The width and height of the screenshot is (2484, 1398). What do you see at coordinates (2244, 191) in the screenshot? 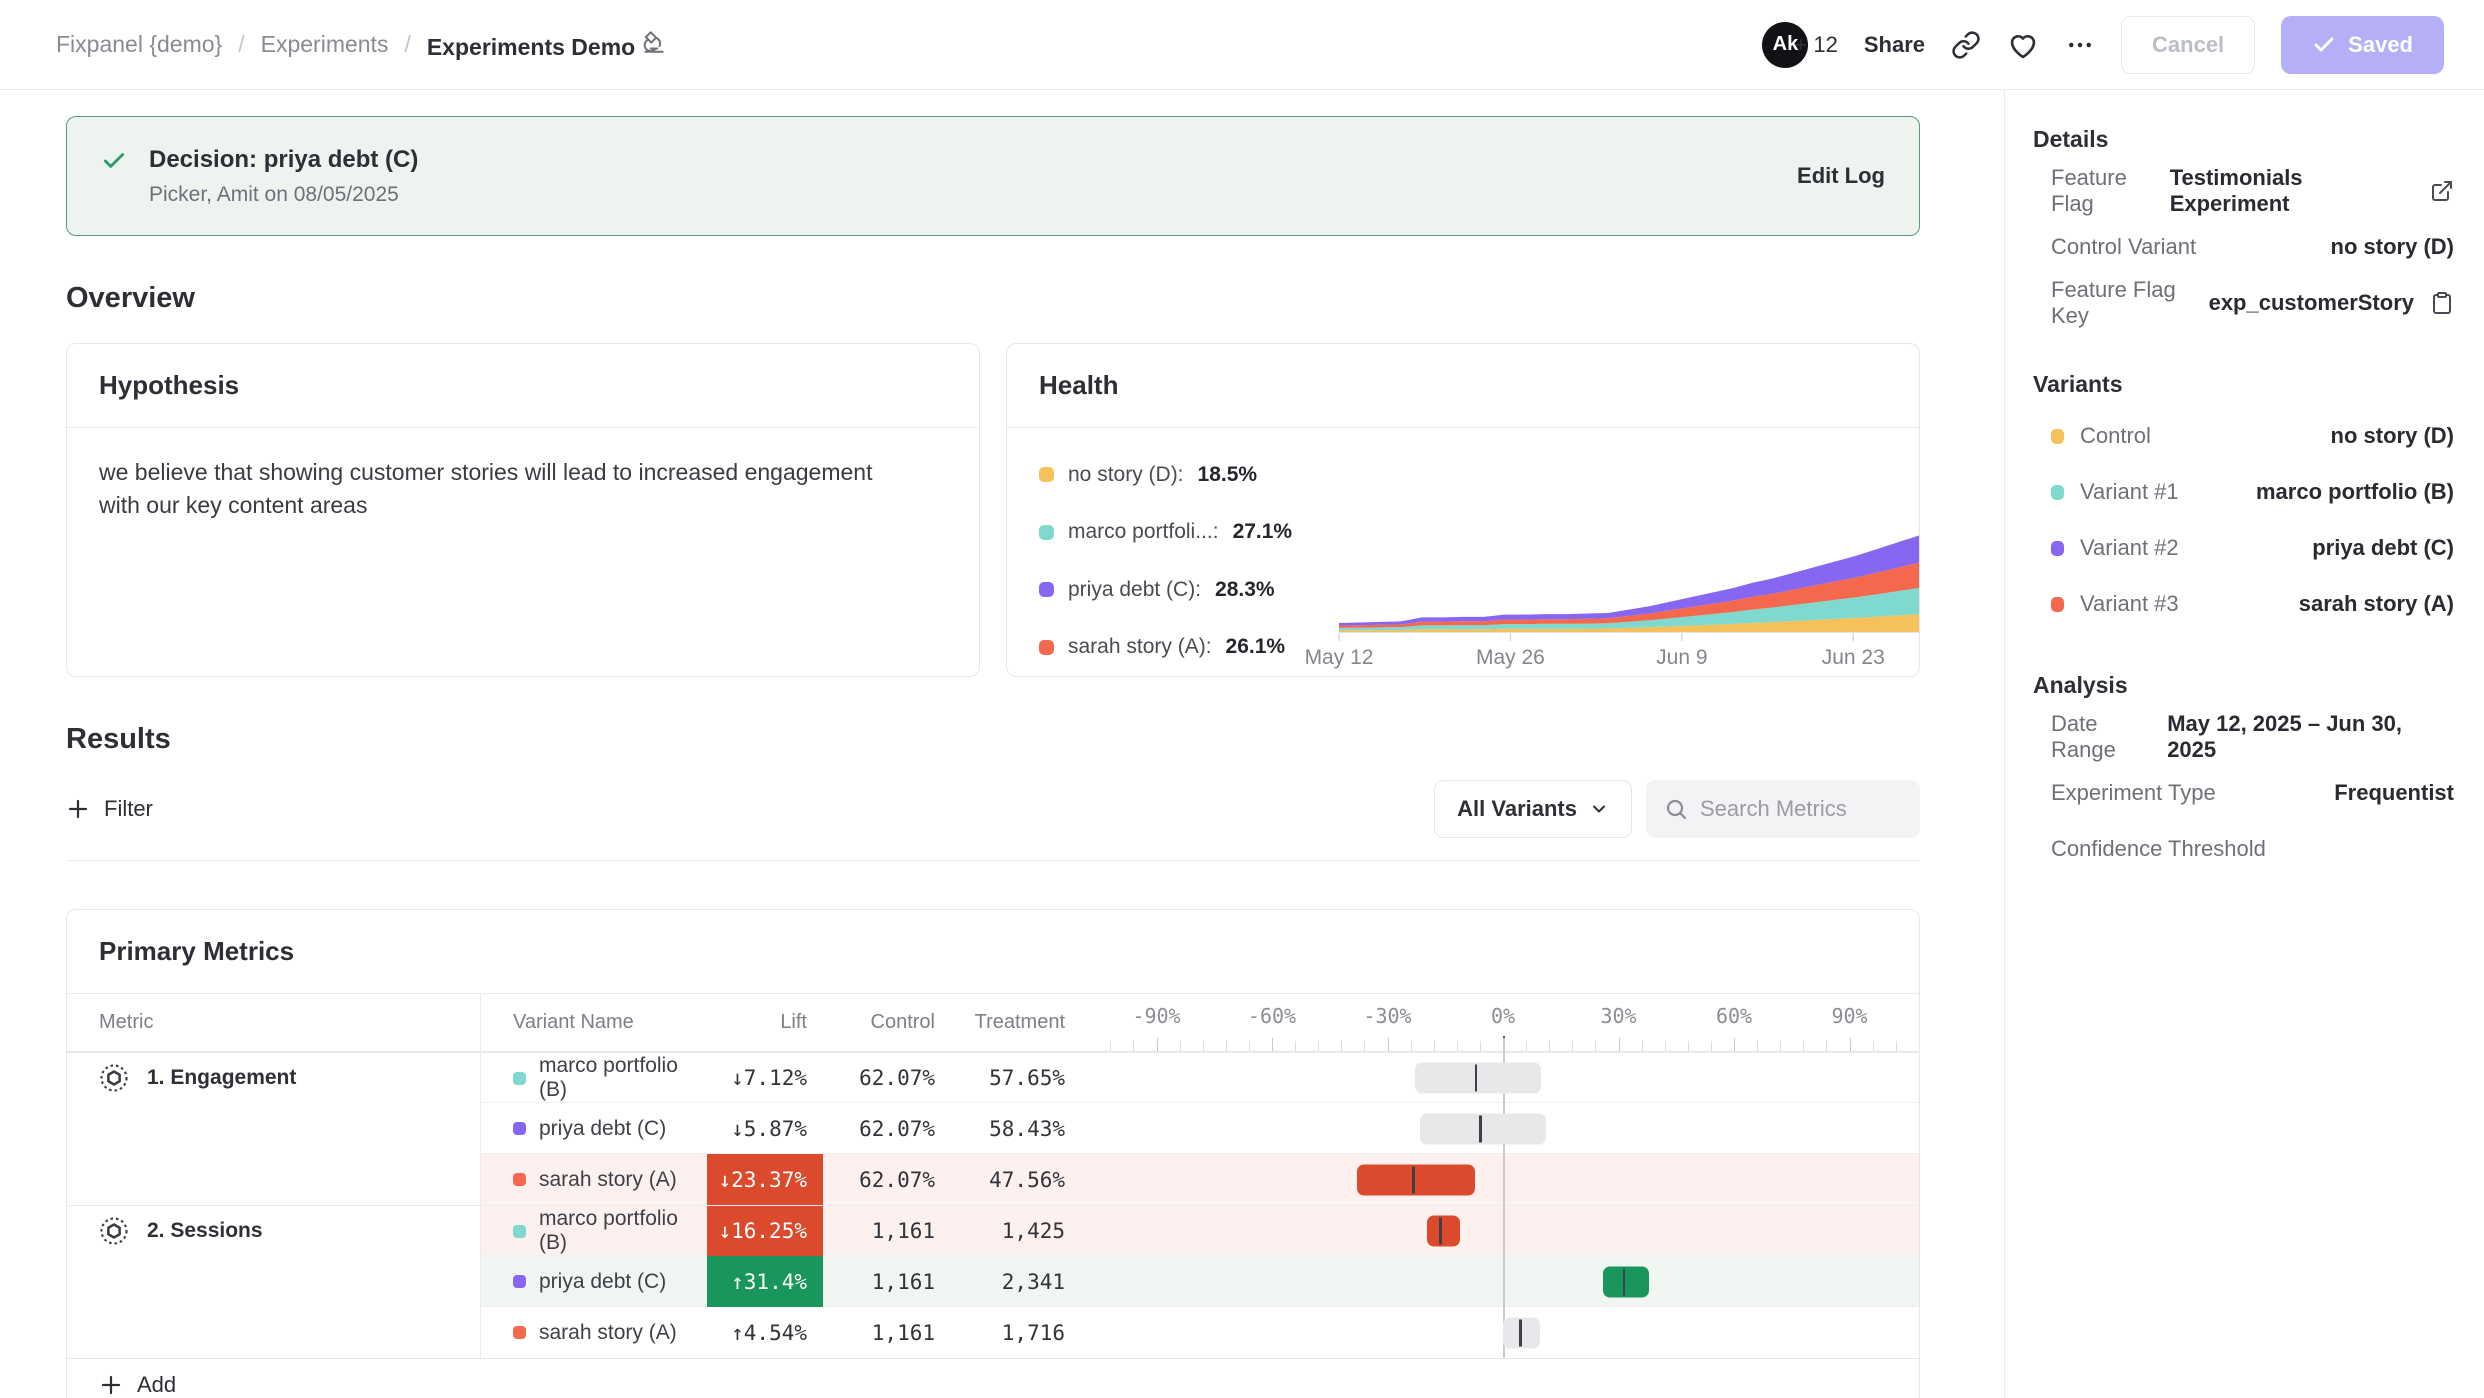
I see `sidebar-row-feature-flag: Feature Flag Testimonials Experiment` at bounding box center [2244, 191].